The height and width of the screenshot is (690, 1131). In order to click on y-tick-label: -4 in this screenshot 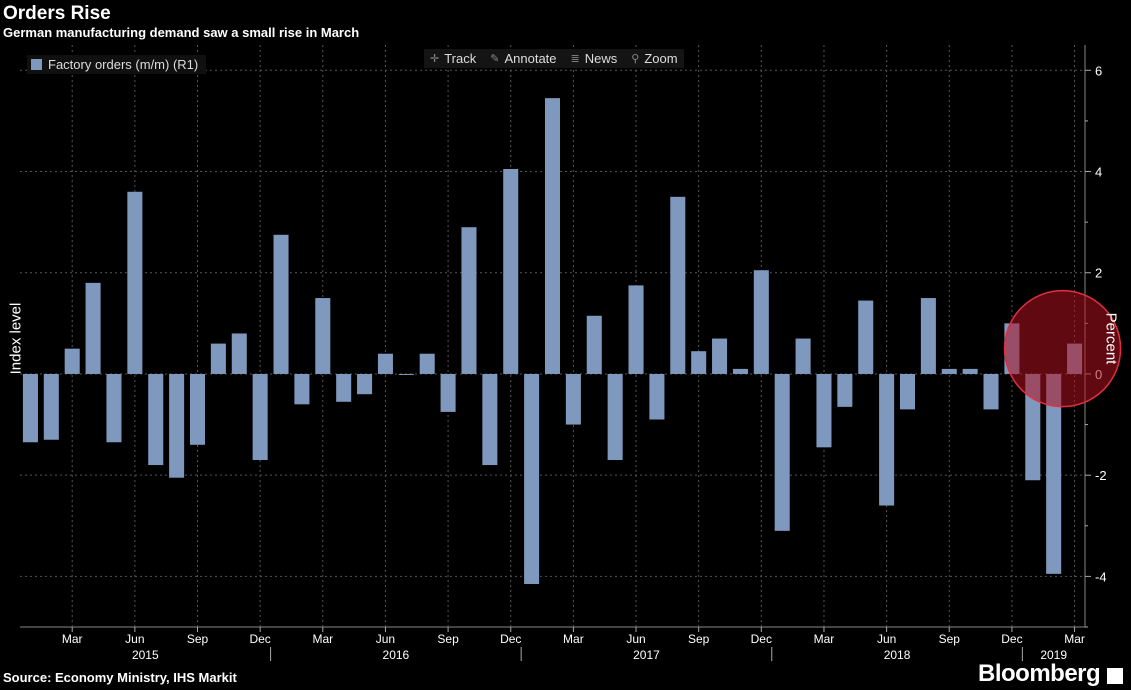, I will do `click(1101, 576)`.